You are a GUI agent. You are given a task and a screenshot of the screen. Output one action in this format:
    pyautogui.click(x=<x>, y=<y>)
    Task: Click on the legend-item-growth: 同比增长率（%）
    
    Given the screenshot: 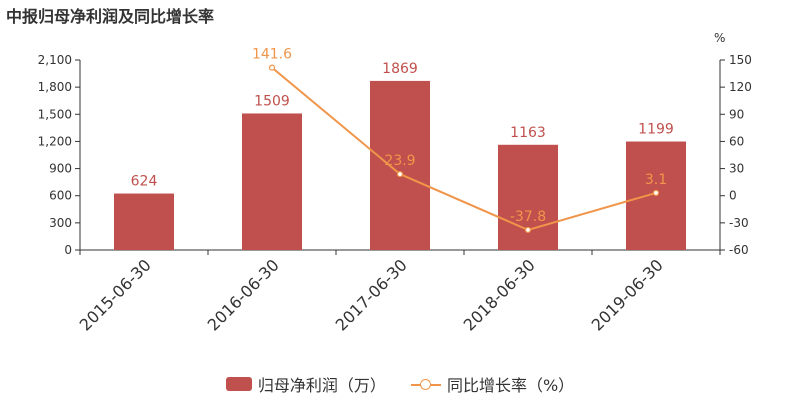 What is the action you would take?
    pyautogui.click(x=492, y=384)
    